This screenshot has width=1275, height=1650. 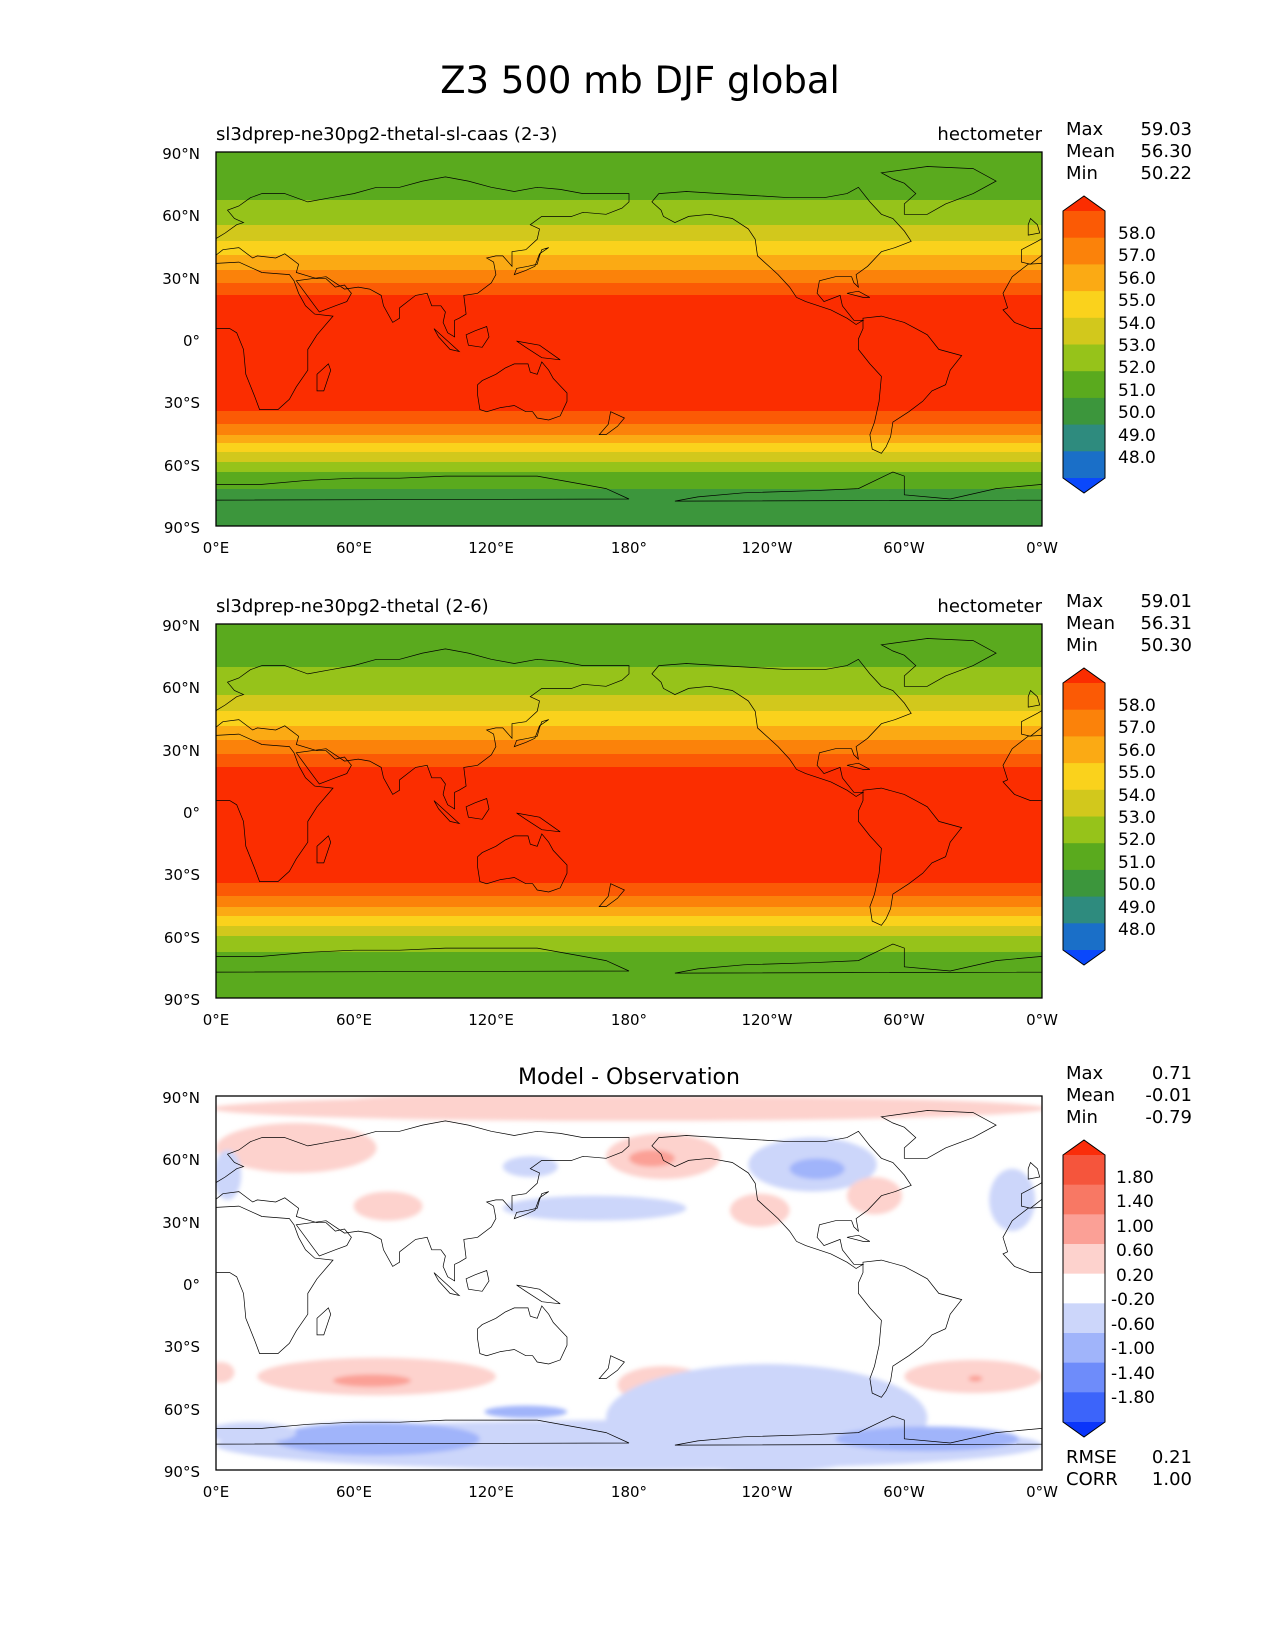 What do you see at coordinates (1042, 1492) in the screenshot?
I see `panel-3-lon-tick: 0°W` at bounding box center [1042, 1492].